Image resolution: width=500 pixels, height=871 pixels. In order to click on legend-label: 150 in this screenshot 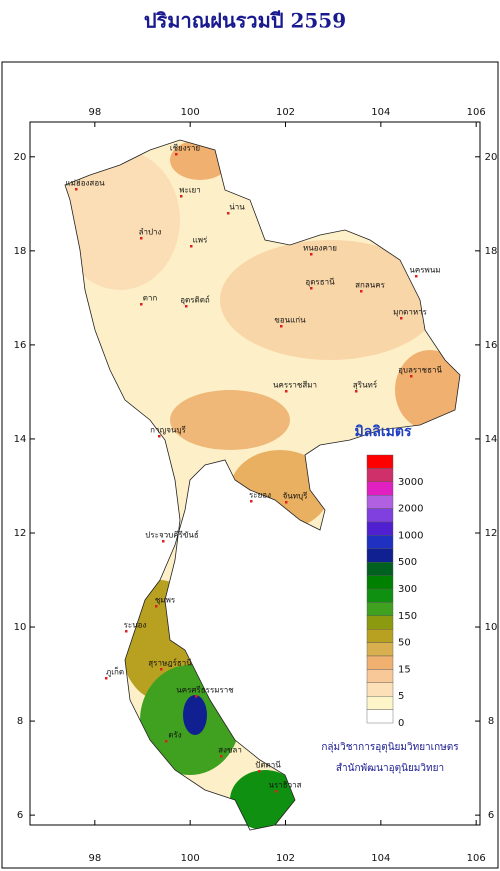, I will do `click(407, 616)`.